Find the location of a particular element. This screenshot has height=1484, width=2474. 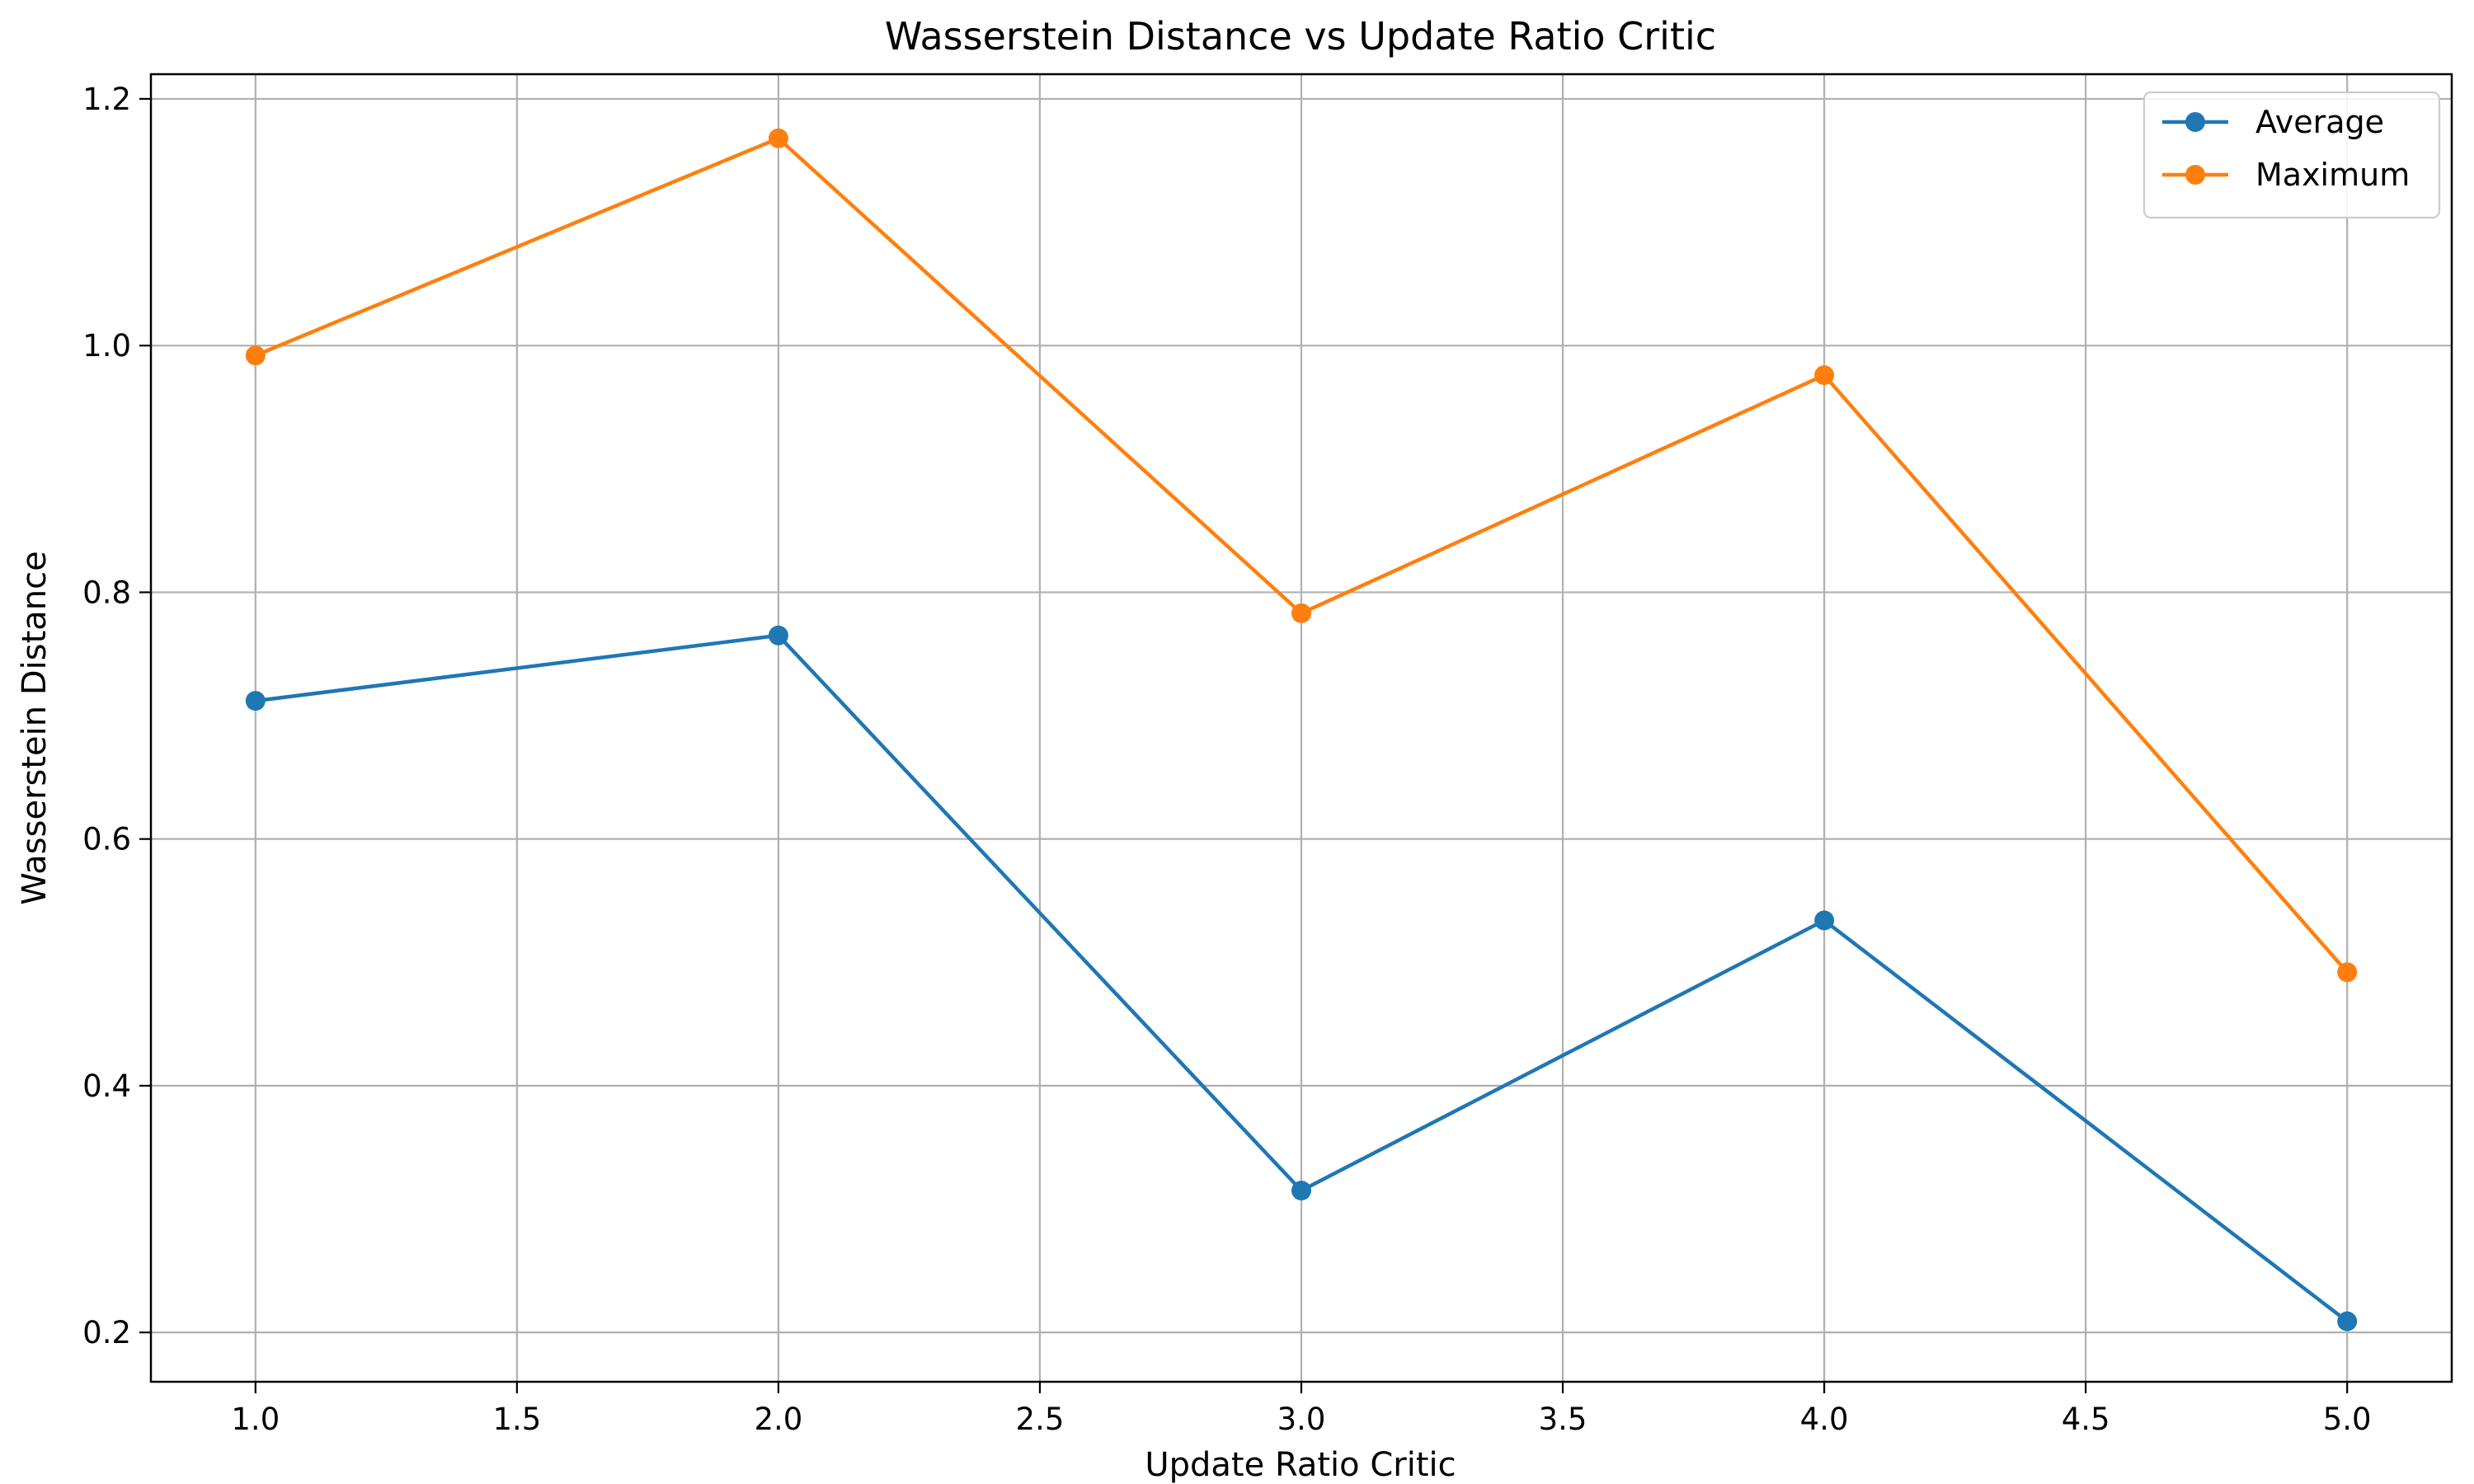

x-tick-label: 2.5 is located at coordinates (1040, 1419).